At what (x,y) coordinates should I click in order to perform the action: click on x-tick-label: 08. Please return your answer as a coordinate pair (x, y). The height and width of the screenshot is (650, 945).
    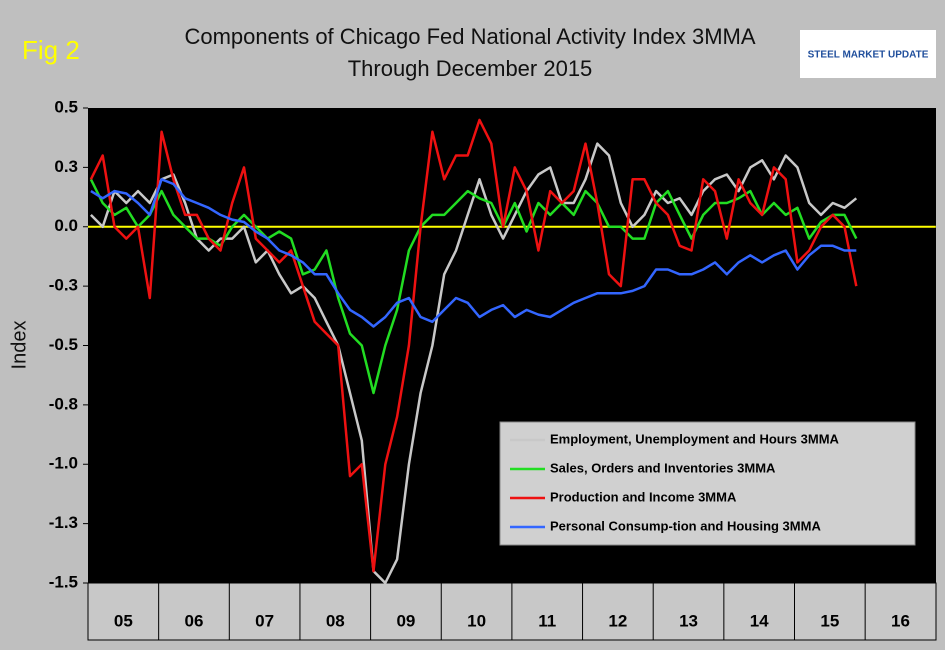
    Looking at the image, I should click on (335, 620).